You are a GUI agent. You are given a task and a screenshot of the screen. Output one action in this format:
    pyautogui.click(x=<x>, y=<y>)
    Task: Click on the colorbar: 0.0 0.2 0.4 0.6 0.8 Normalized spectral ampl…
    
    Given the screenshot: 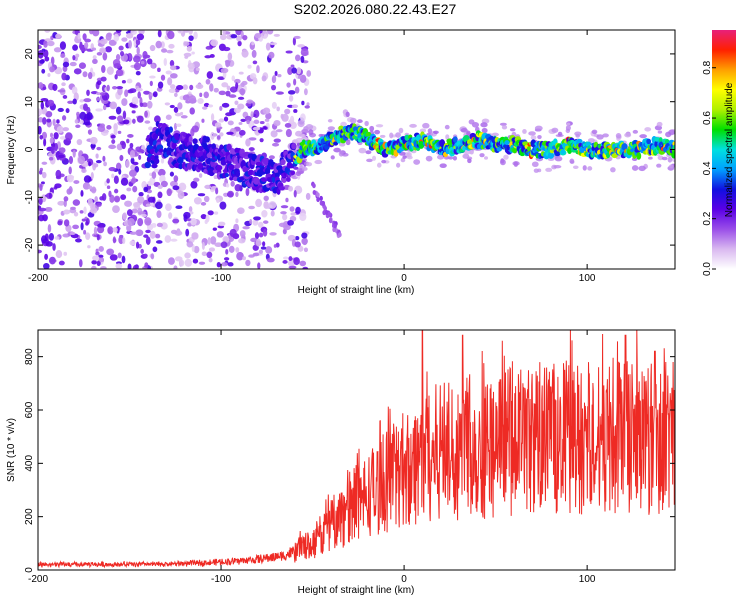 What is the action you would take?
    pyautogui.click(x=719, y=153)
    